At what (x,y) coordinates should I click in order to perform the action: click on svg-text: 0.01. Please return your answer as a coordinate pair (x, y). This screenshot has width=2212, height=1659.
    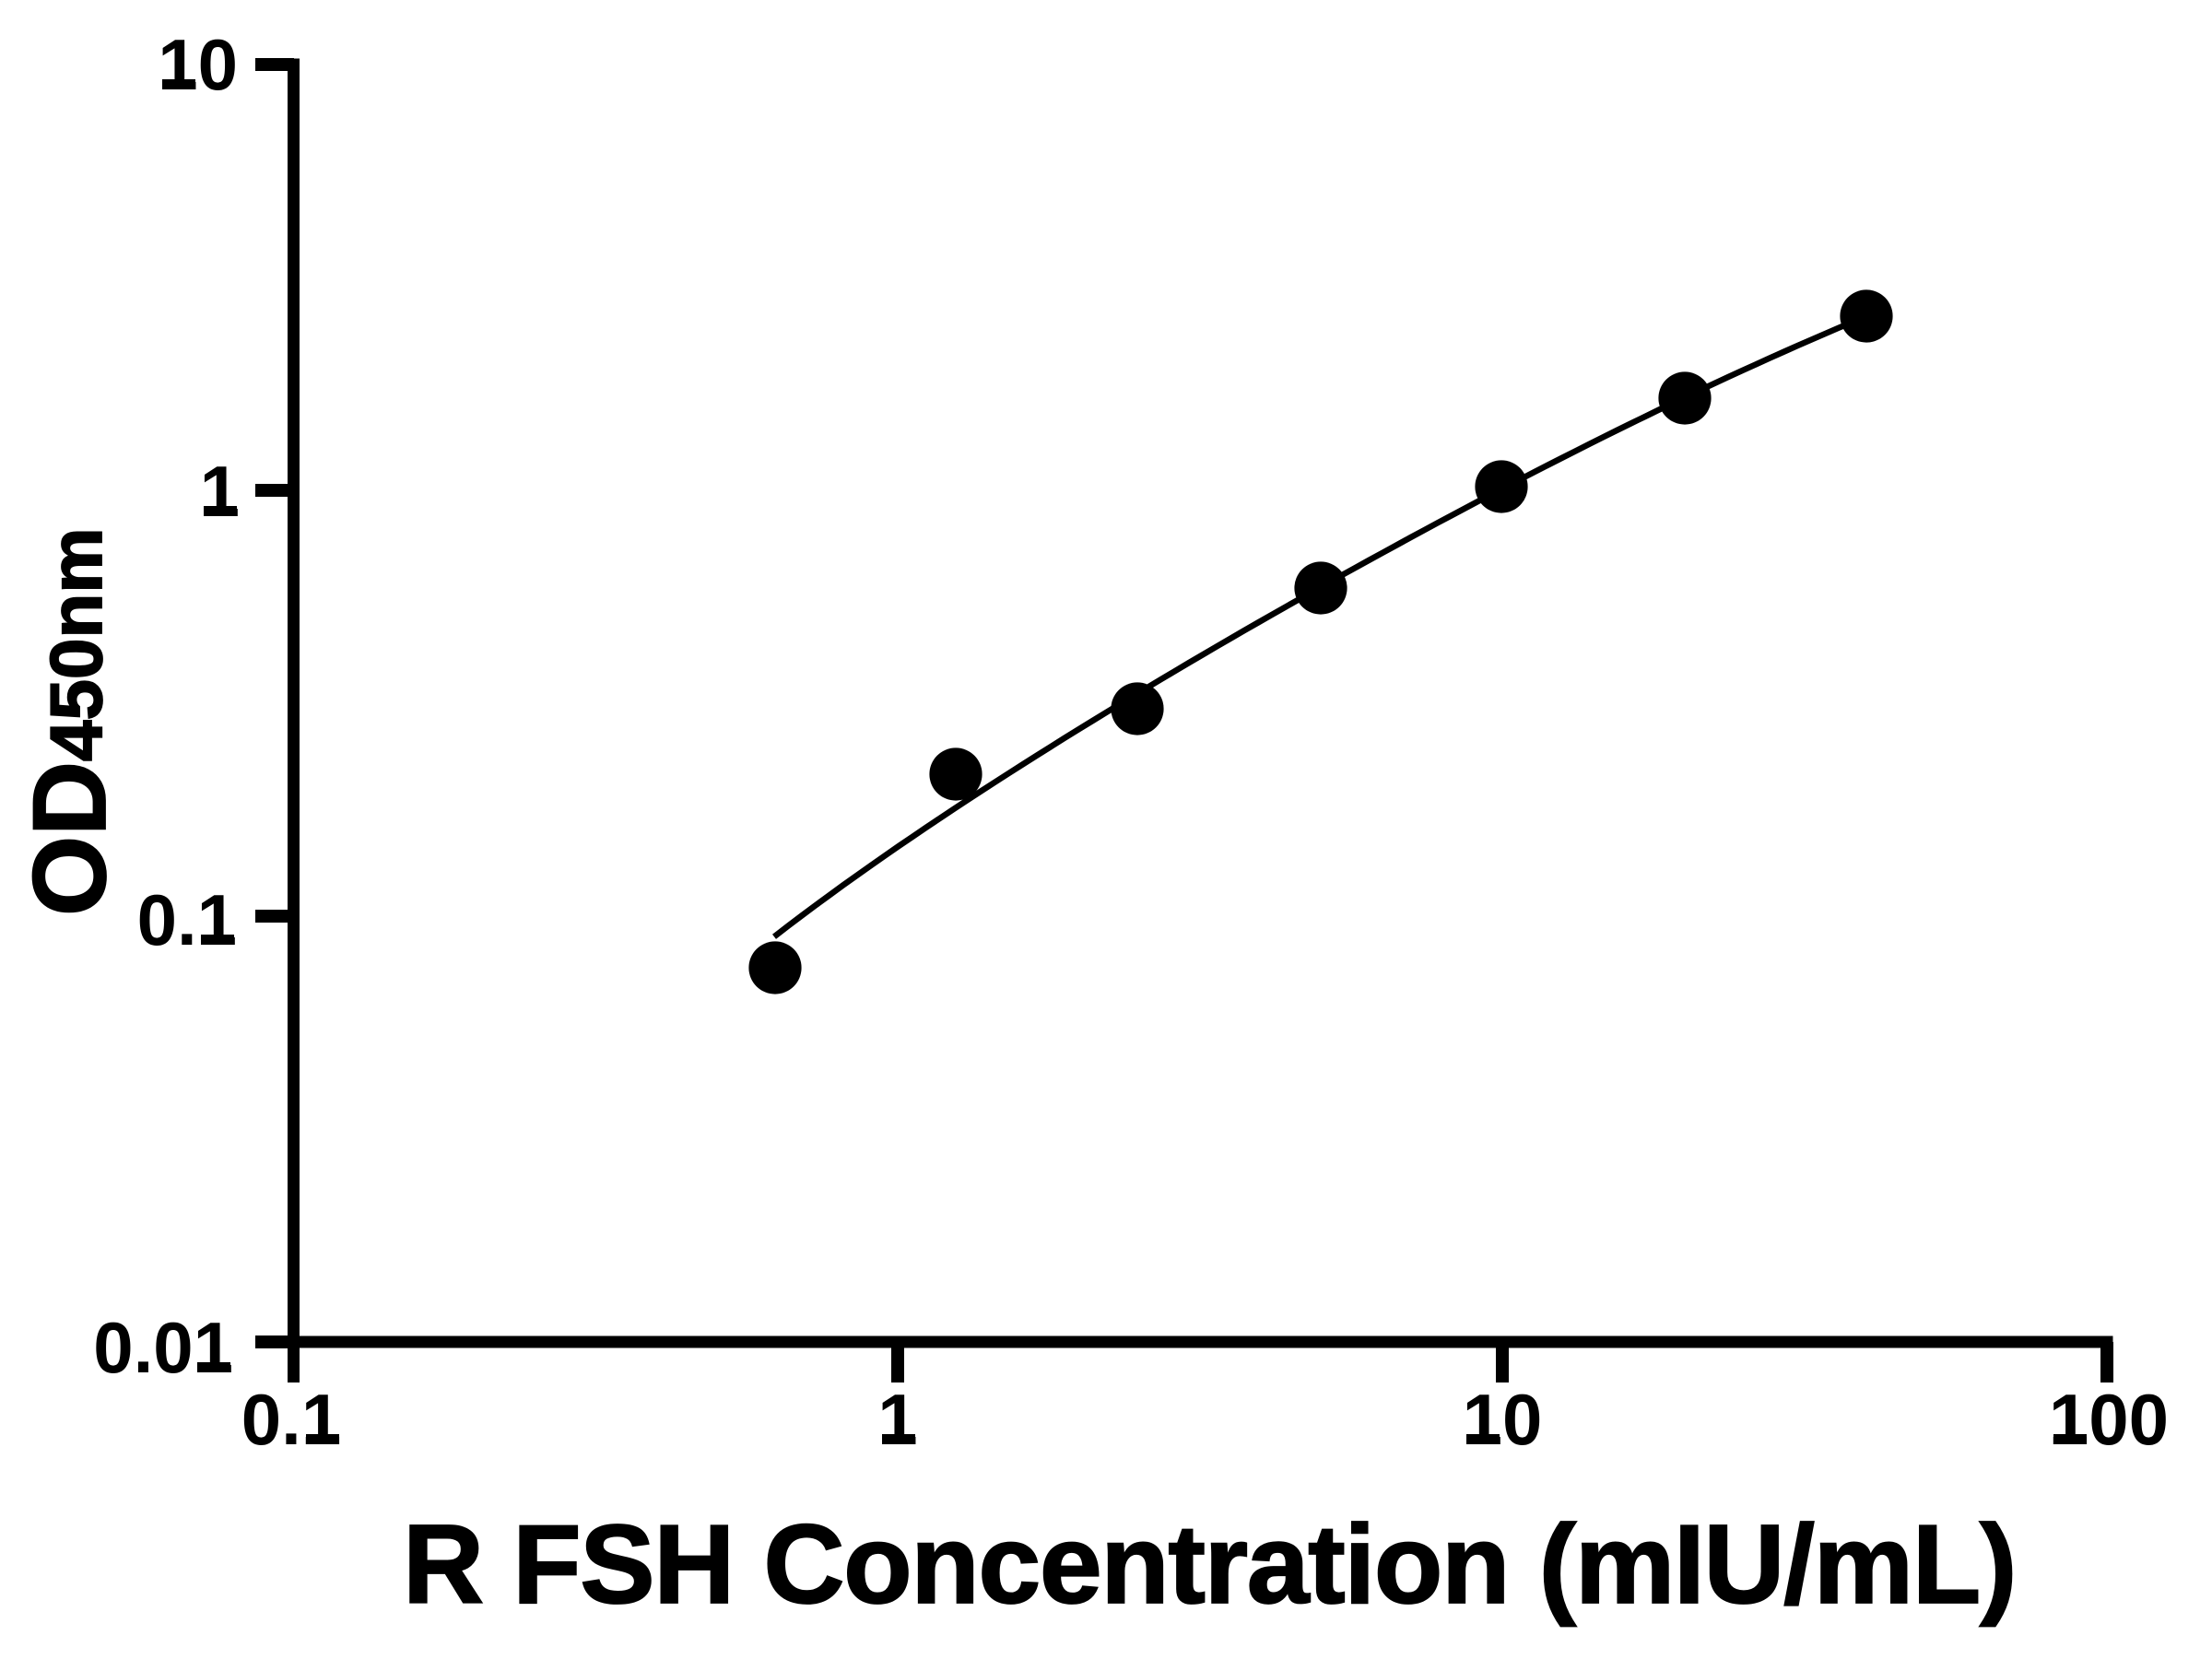
    Looking at the image, I should click on (163, 1347).